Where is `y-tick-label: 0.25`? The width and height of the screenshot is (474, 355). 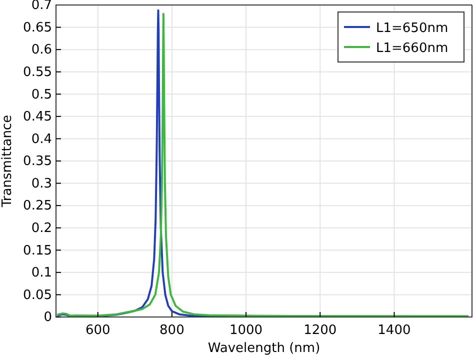 y-tick-label: 0.25 is located at coordinates (37, 206).